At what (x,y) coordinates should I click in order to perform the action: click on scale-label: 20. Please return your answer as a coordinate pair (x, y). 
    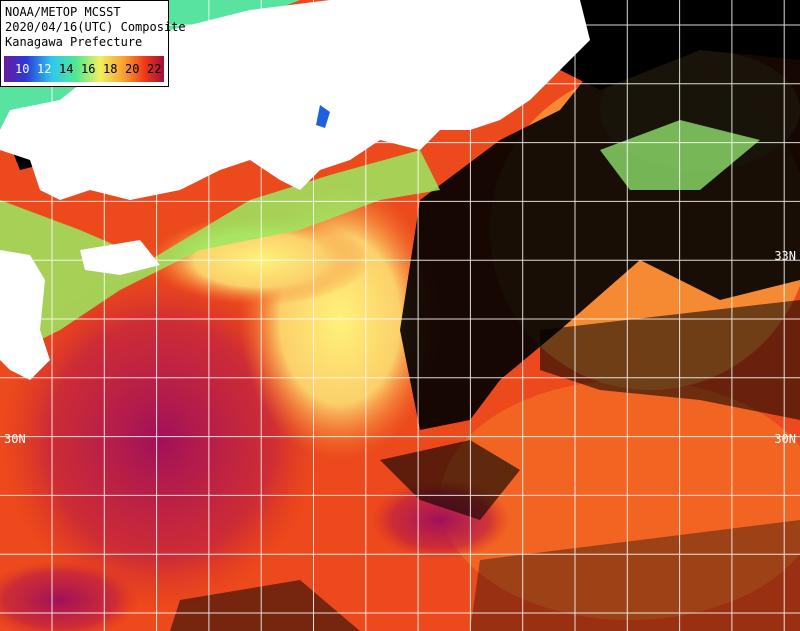
    Looking at the image, I should click on (132, 69).